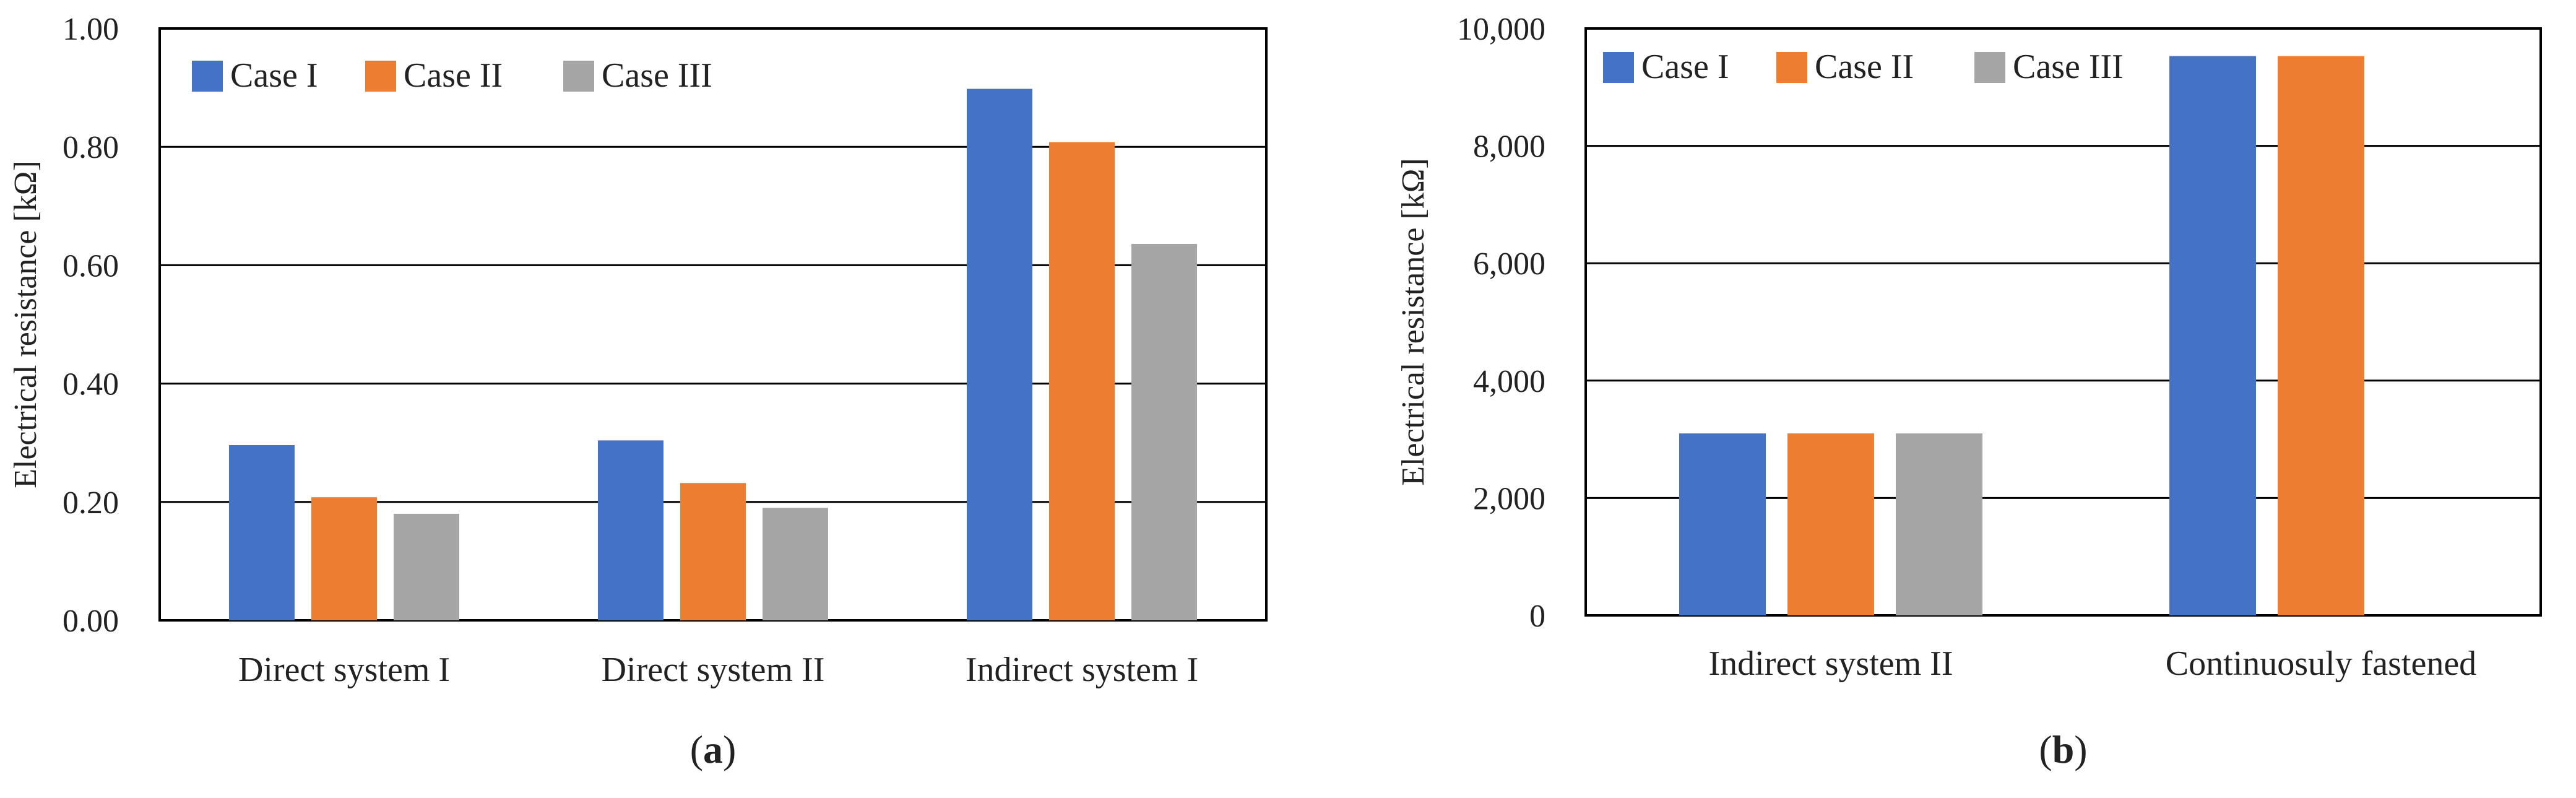  I want to click on y-tick-label: 6,000, so click(1509, 264).